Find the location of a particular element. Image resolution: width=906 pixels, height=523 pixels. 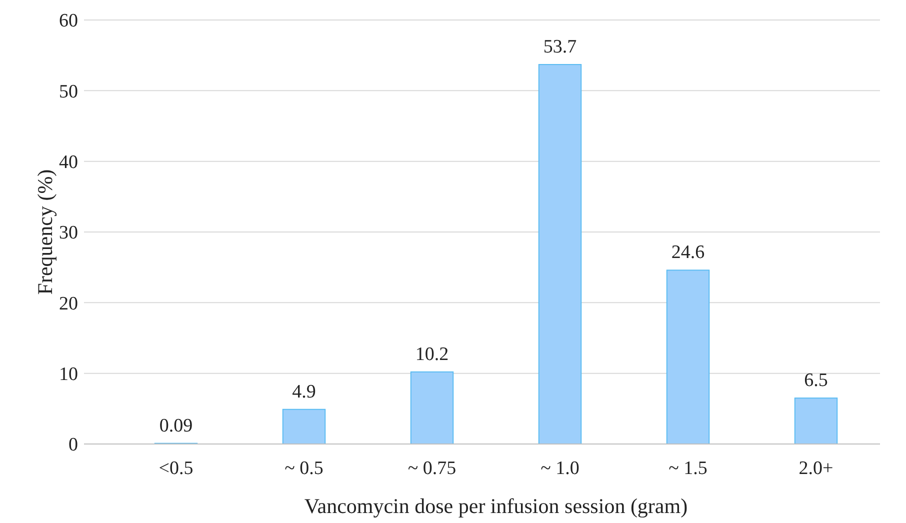

x-tick-label: 2.0+ is located at coordinates (816, 468).